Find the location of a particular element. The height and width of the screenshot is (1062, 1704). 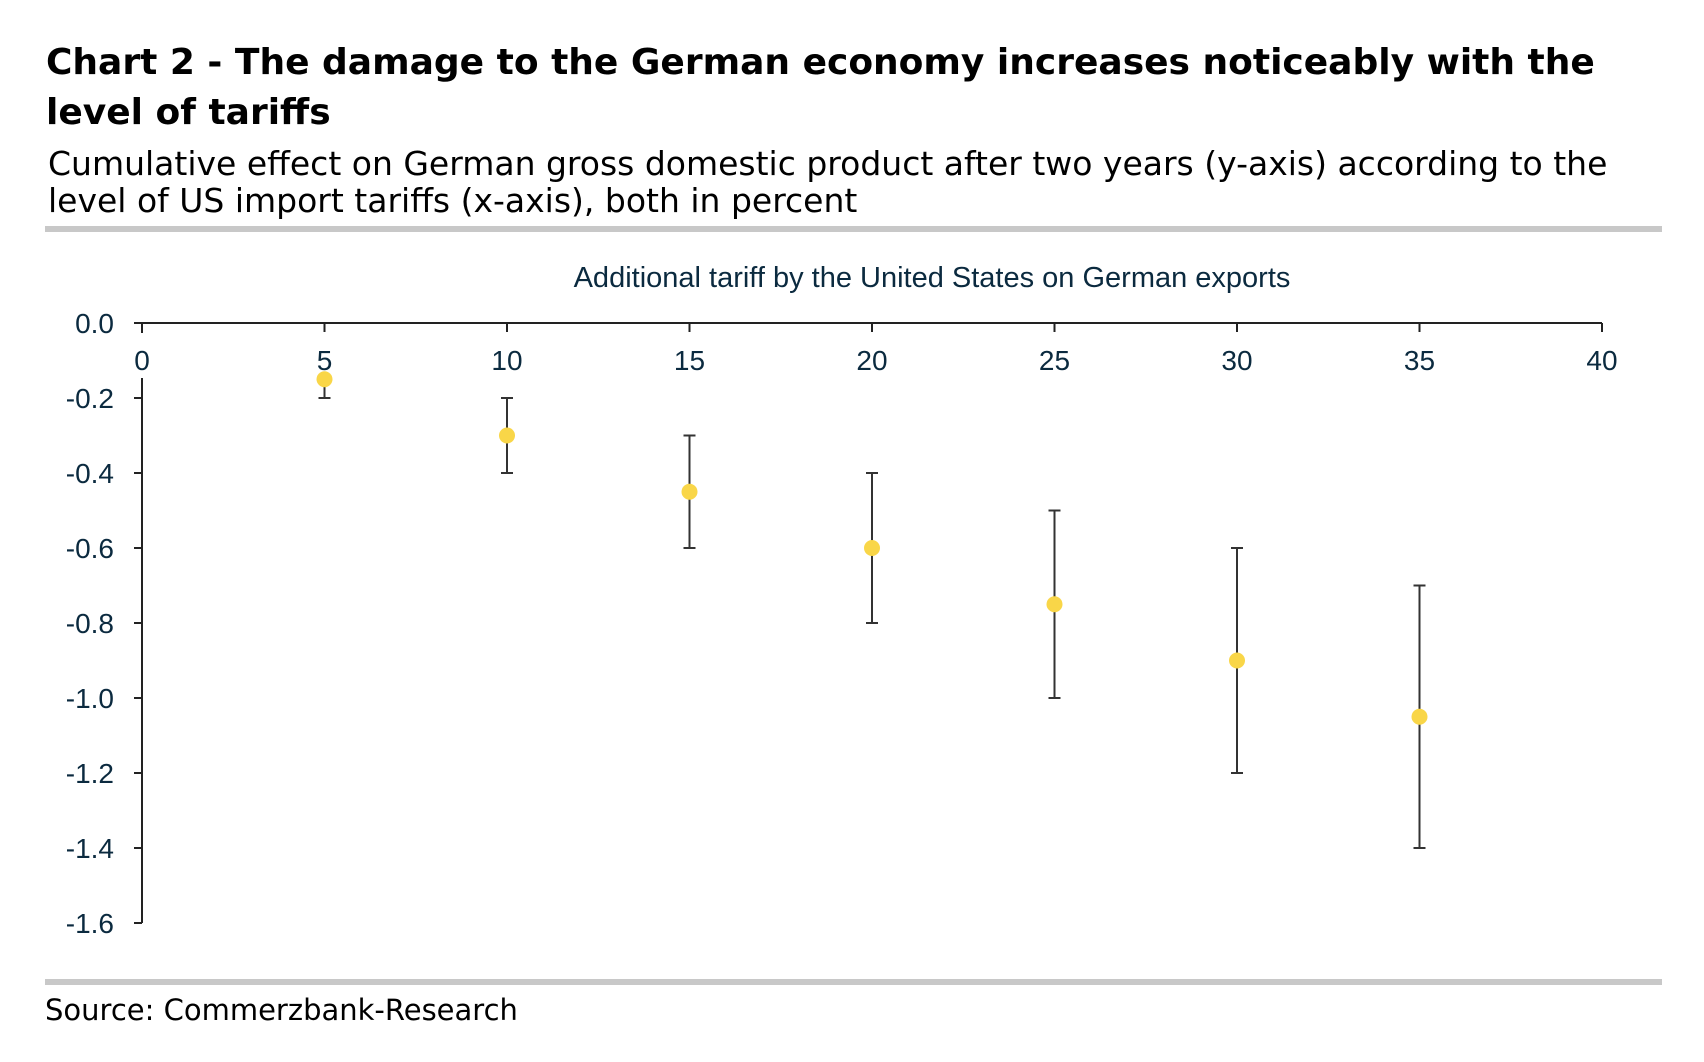

x-tick-label: 5 is located at coordinates (325, 360).